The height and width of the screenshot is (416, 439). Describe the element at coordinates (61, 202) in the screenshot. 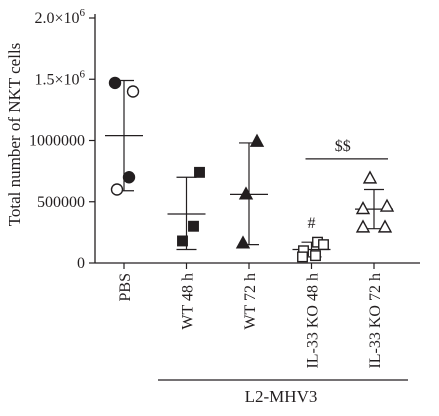

I see `y-tick-label: 500000` at that location.